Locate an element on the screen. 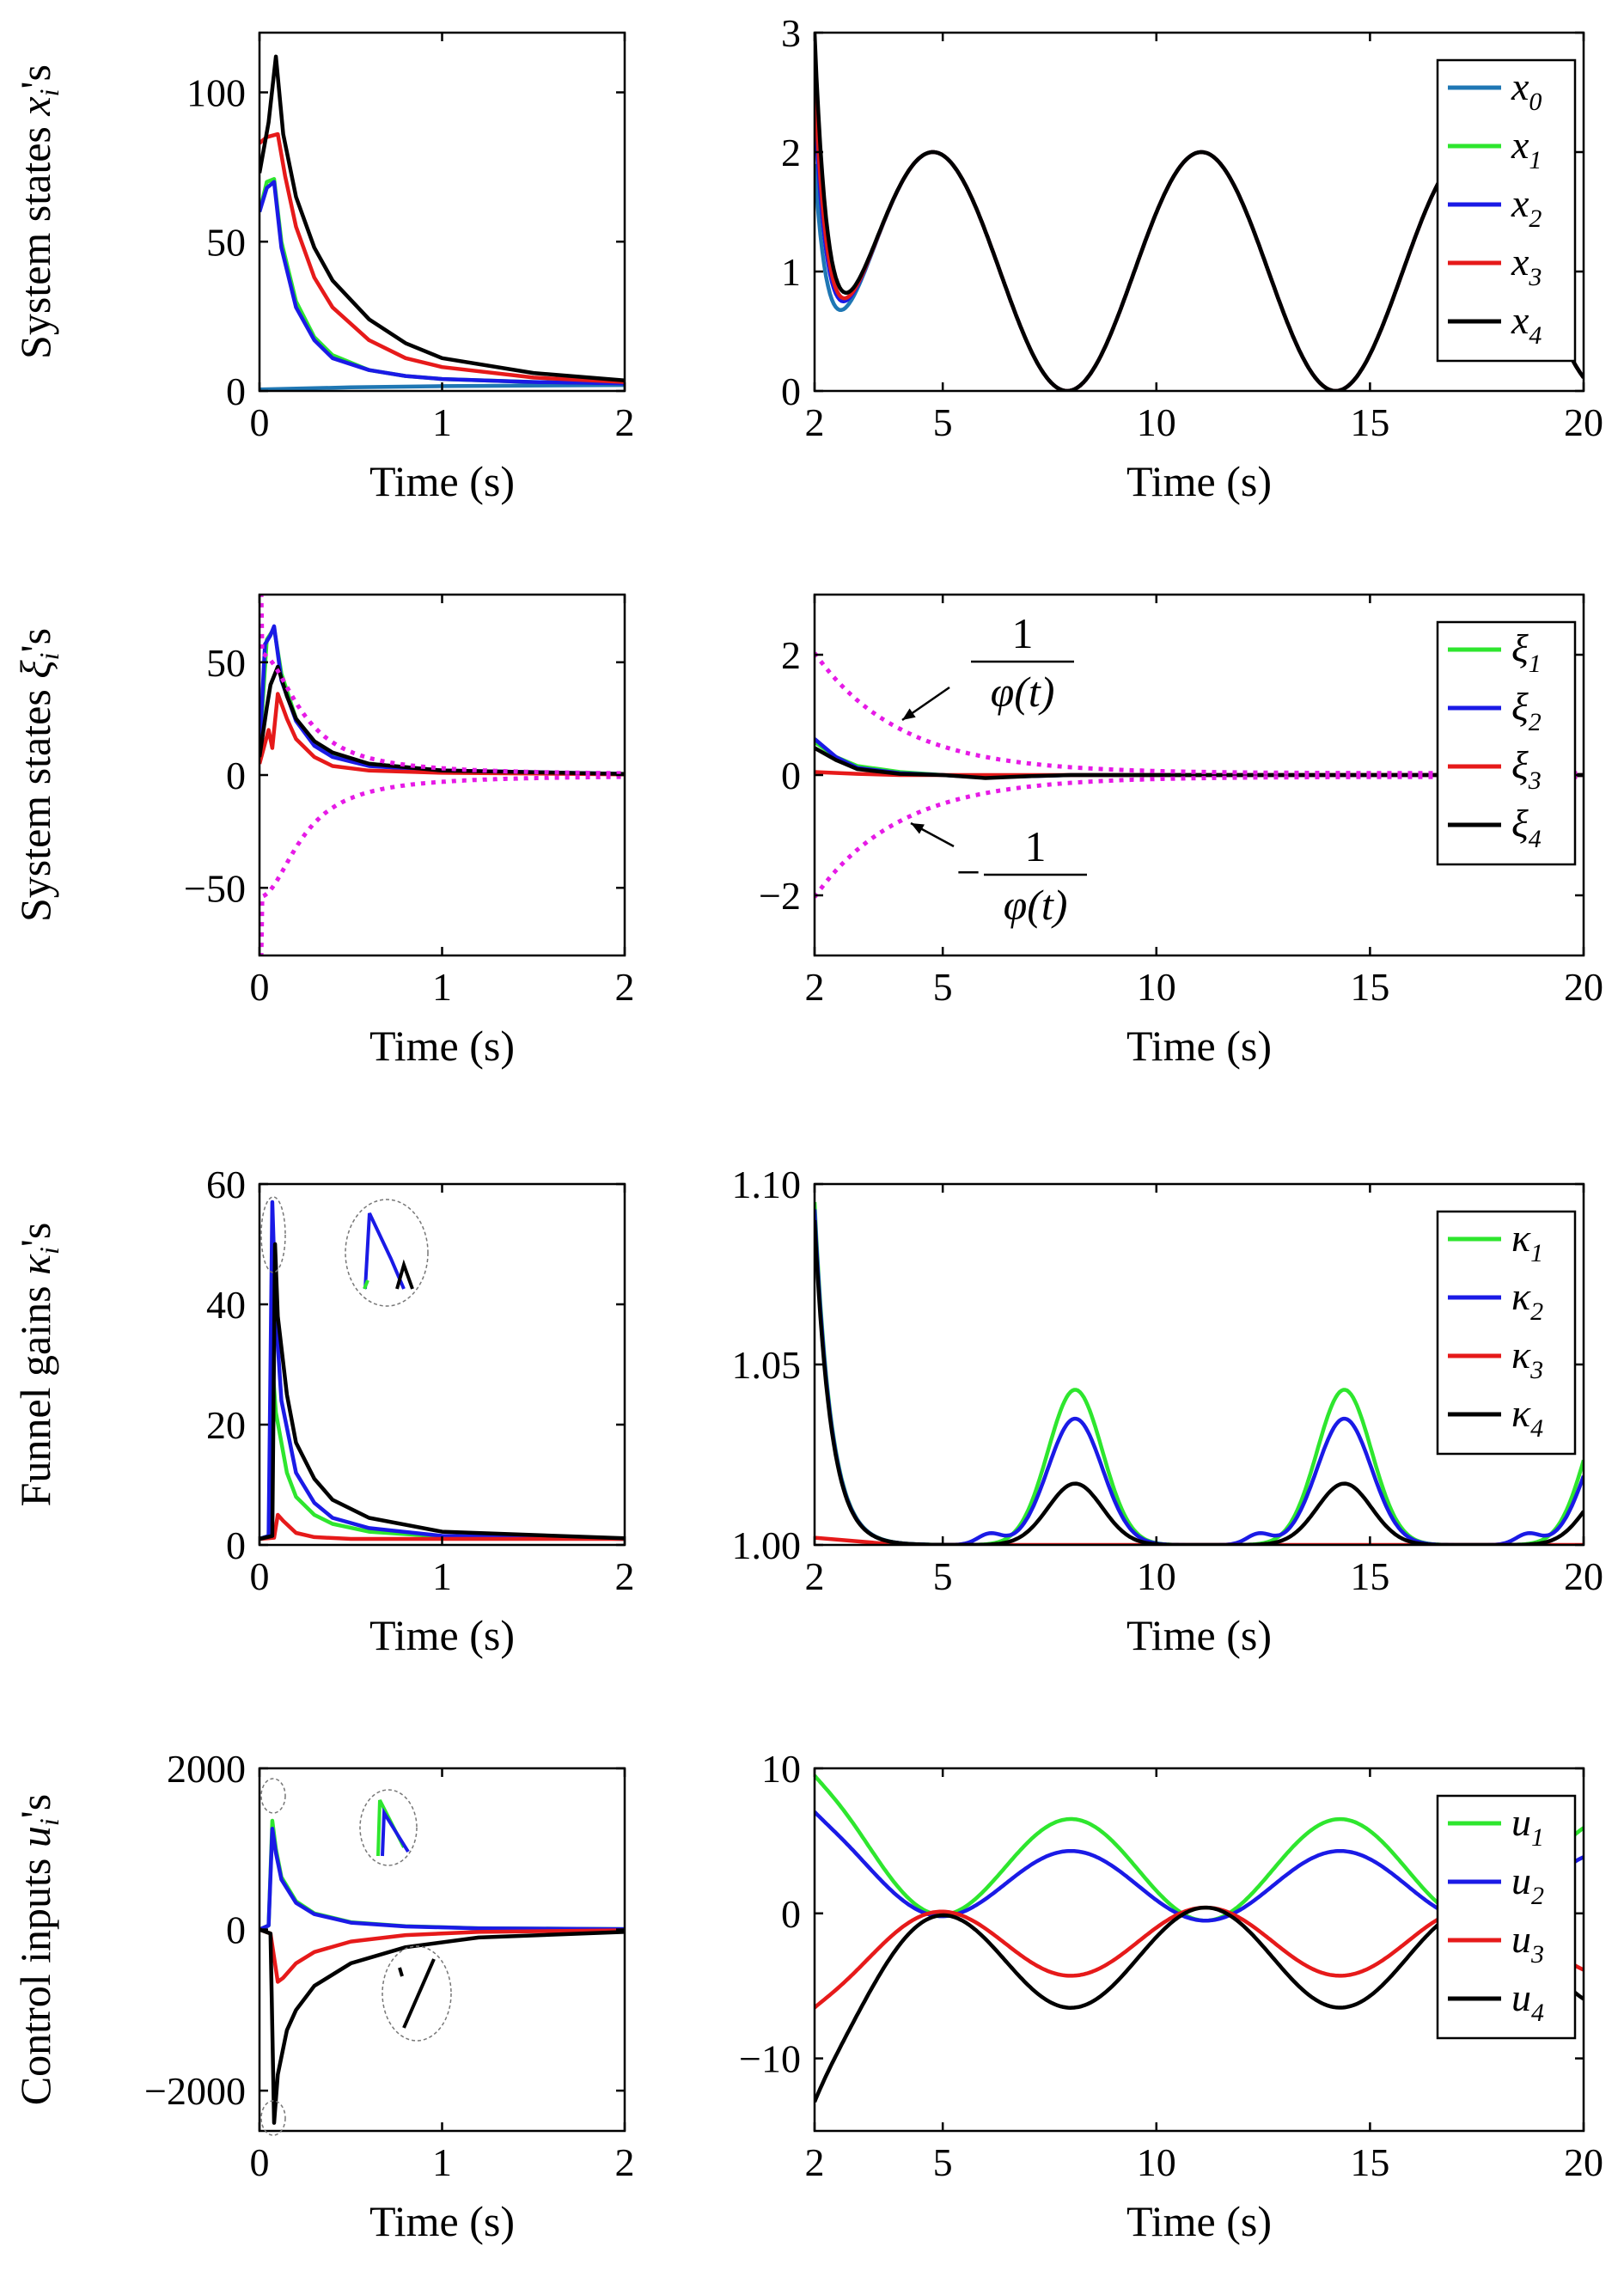  legend-entry: ξ3 is located at coordinates (1526, 769).